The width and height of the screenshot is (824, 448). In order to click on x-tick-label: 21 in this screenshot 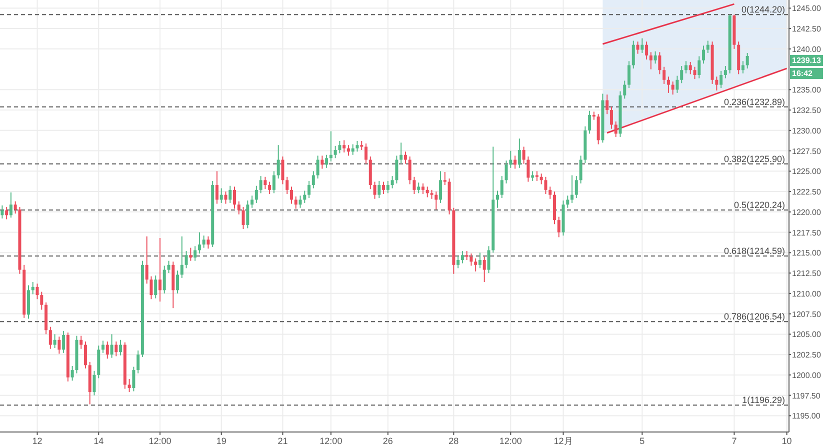, I will do `click(283, 441)`.